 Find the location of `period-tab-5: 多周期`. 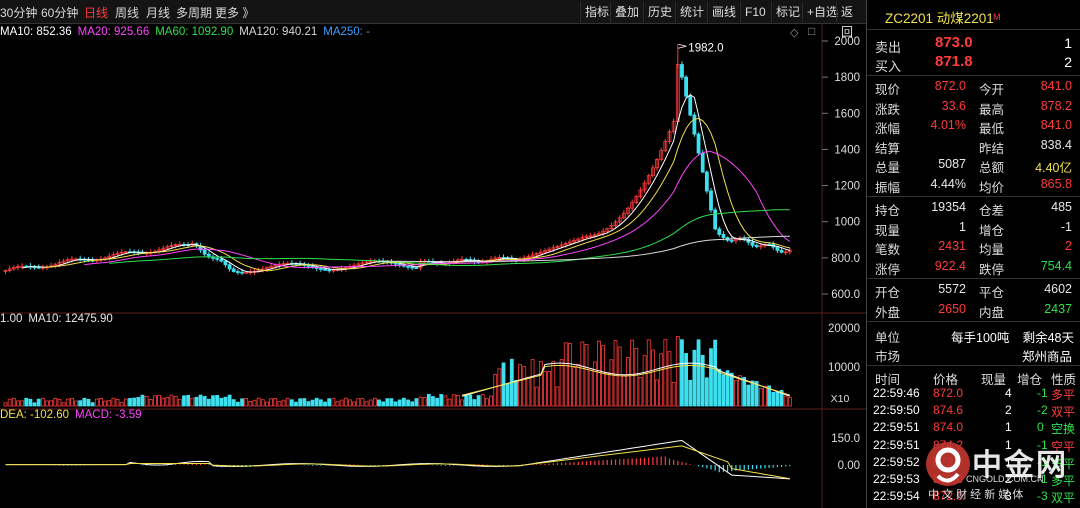

period-tab-5: 多周期 is located at coordinates (194, 13).